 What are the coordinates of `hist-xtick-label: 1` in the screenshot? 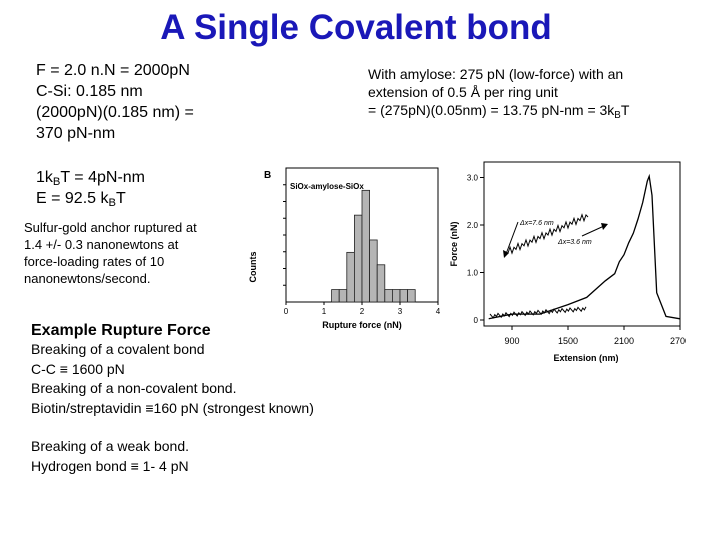 It's located at (324, 311).